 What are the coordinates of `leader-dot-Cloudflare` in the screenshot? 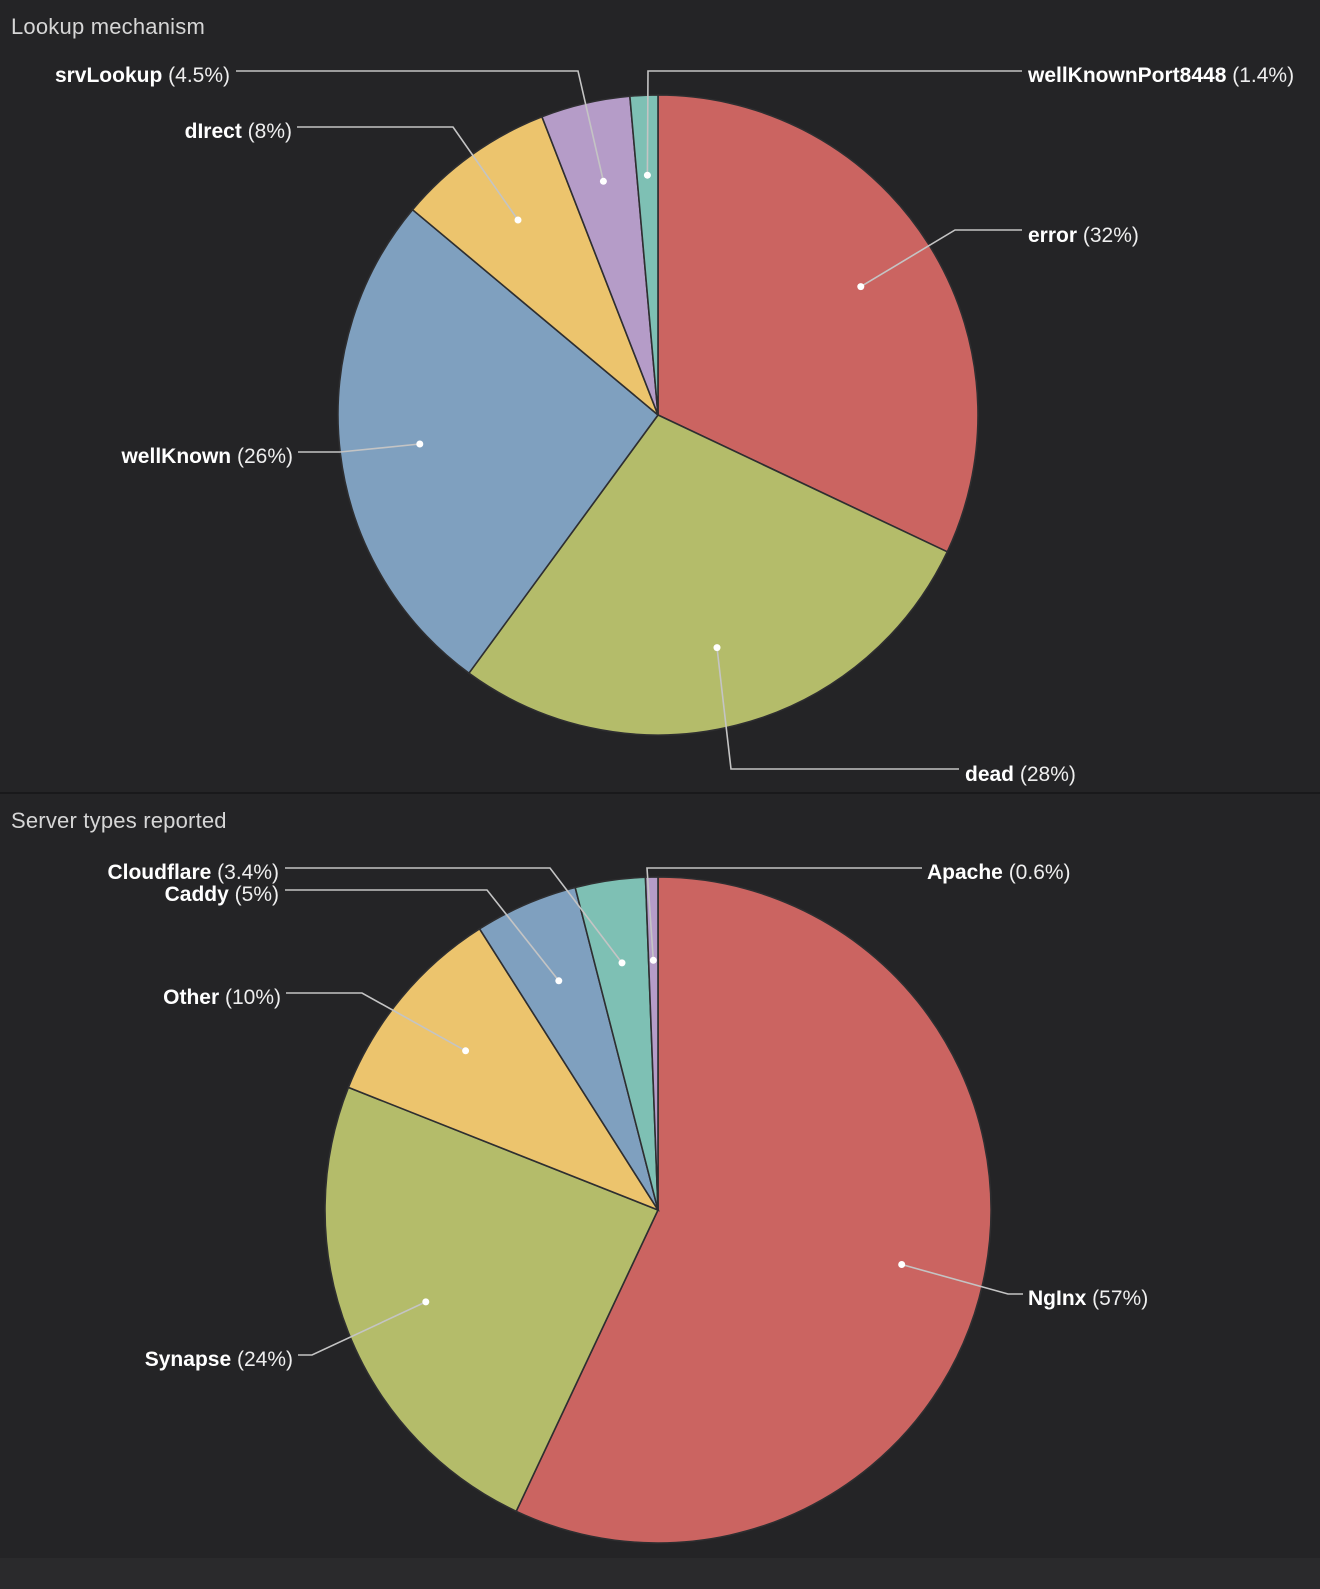 It's located at (622, 963).